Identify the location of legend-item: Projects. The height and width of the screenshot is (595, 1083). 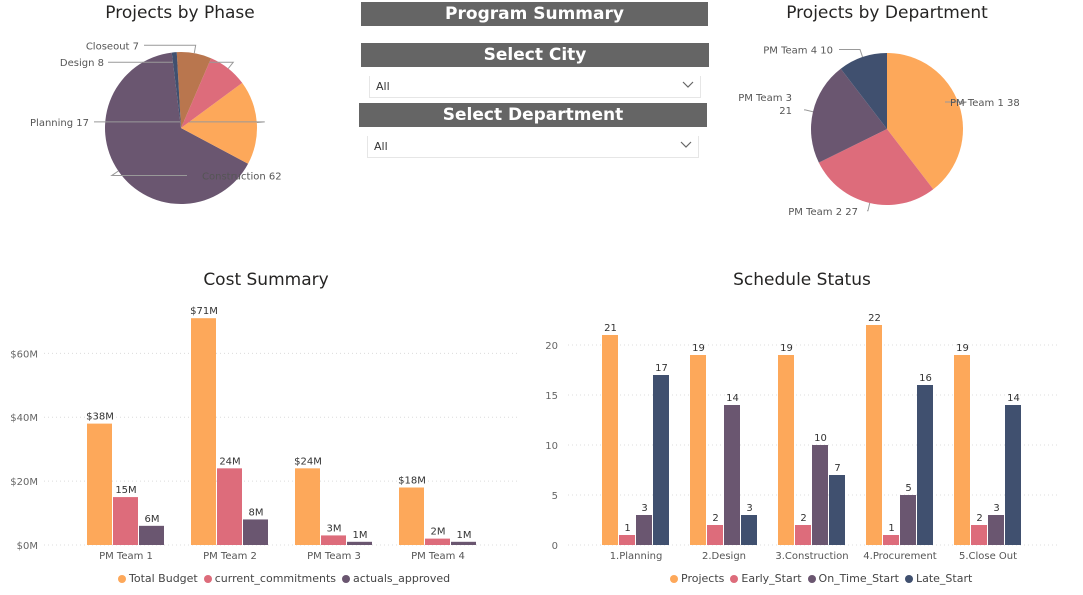
(697, 578).